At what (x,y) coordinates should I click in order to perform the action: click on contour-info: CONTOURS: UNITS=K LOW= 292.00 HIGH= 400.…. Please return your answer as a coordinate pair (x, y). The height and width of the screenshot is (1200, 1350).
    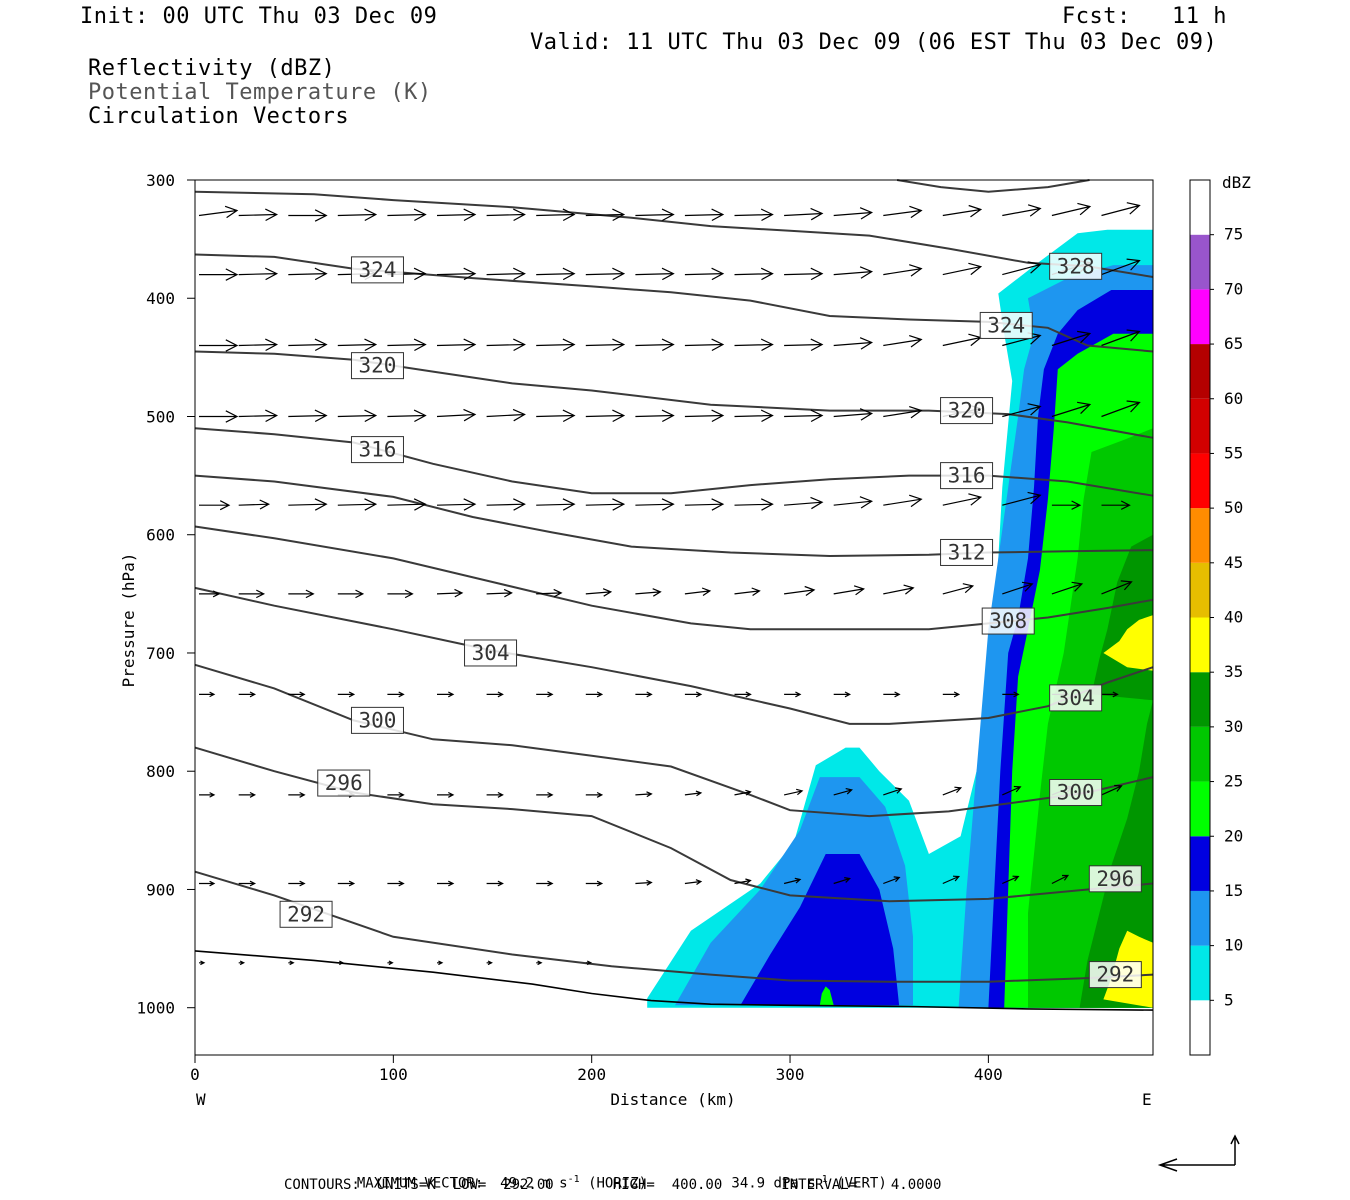
    Looking at the image, I should click on (613, 1185).